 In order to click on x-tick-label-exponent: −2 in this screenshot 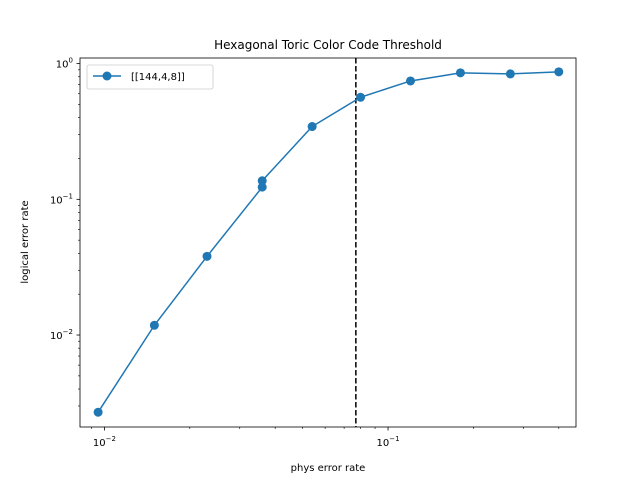, I will do `click(111, 439)`.